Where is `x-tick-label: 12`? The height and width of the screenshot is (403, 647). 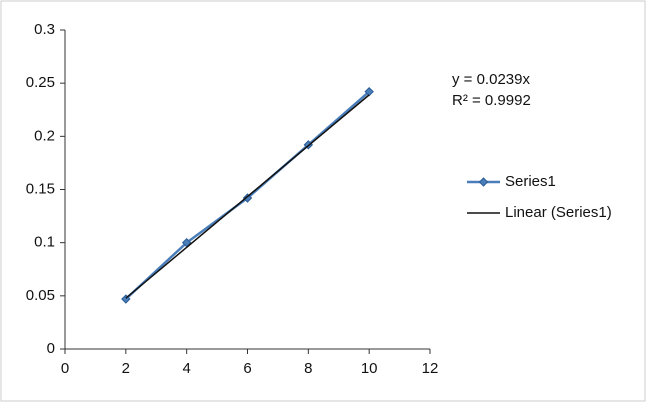 x-tick-label: 12 is located at coordinates (430, 368).